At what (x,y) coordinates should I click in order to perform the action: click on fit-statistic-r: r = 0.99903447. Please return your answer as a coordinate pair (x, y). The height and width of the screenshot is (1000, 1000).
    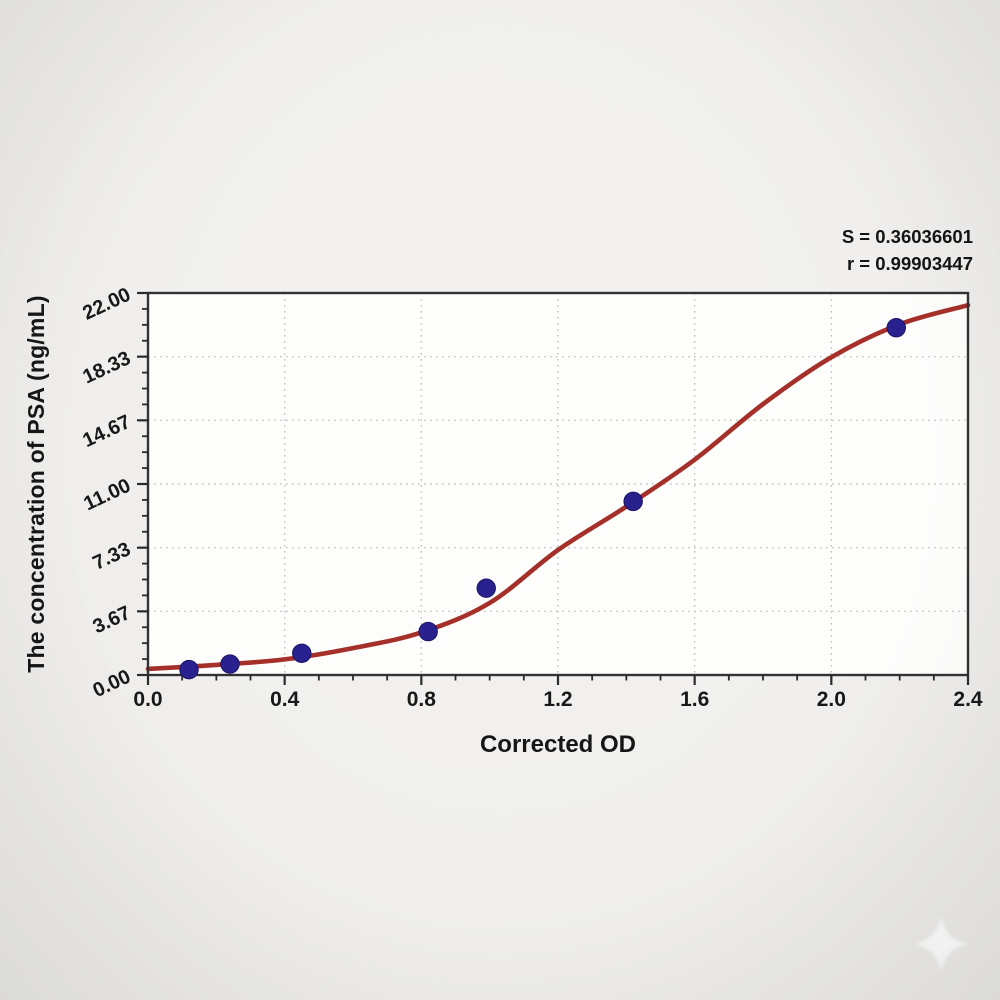
    Looking at the image, I should click on (909, 263).